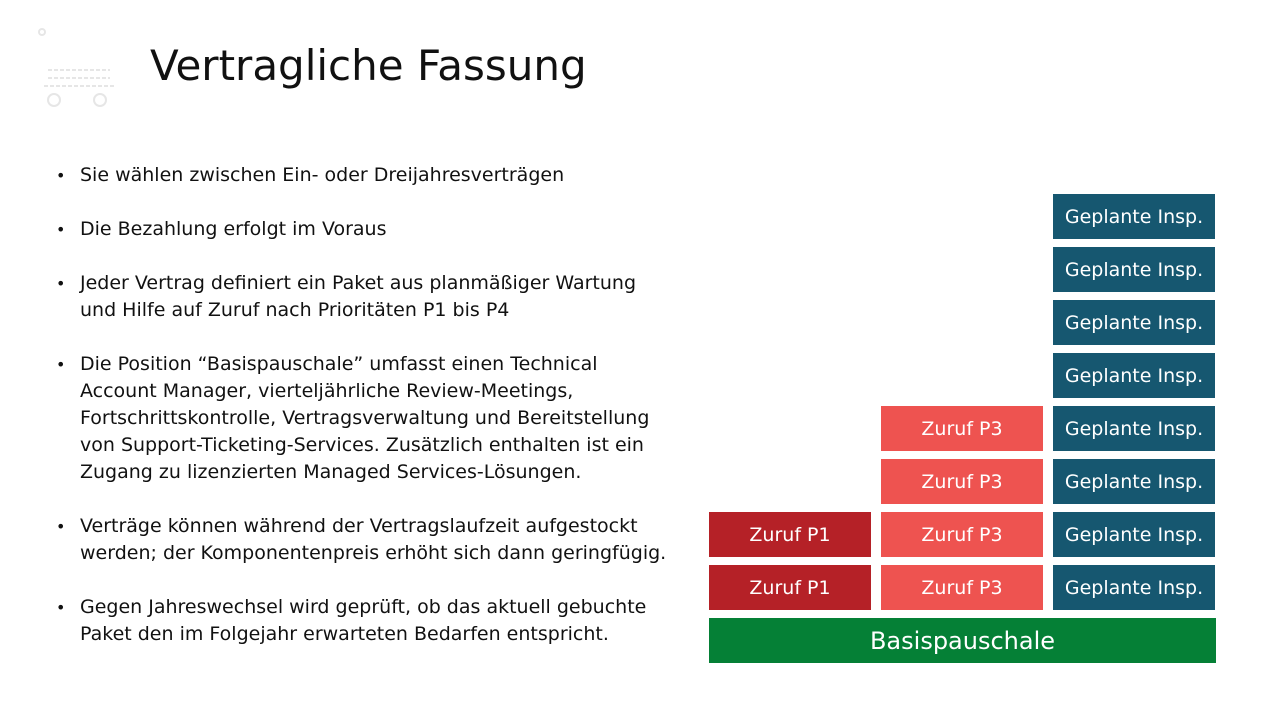  What do you see at coordinates (366, 229) in the screenshot?
I see `bullet-payment: Die Bezahlung erfolgt im Voraus` at bounding box center [366, 229].